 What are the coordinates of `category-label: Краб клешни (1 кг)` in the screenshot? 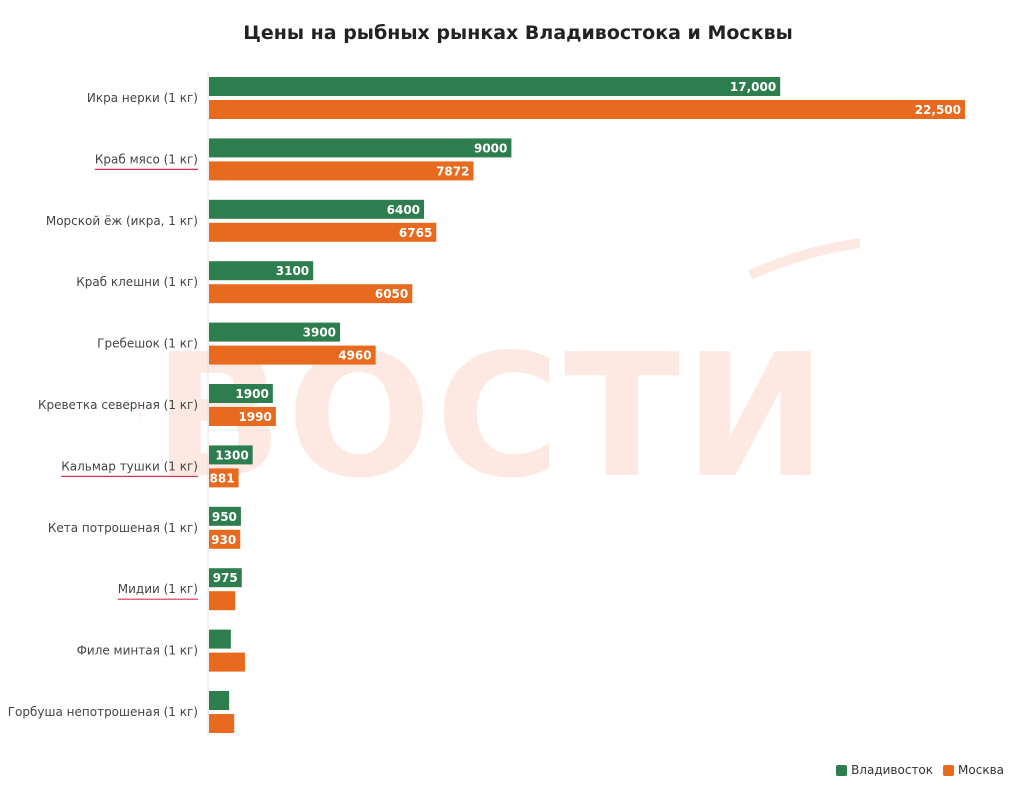 It's located at (137, 282).